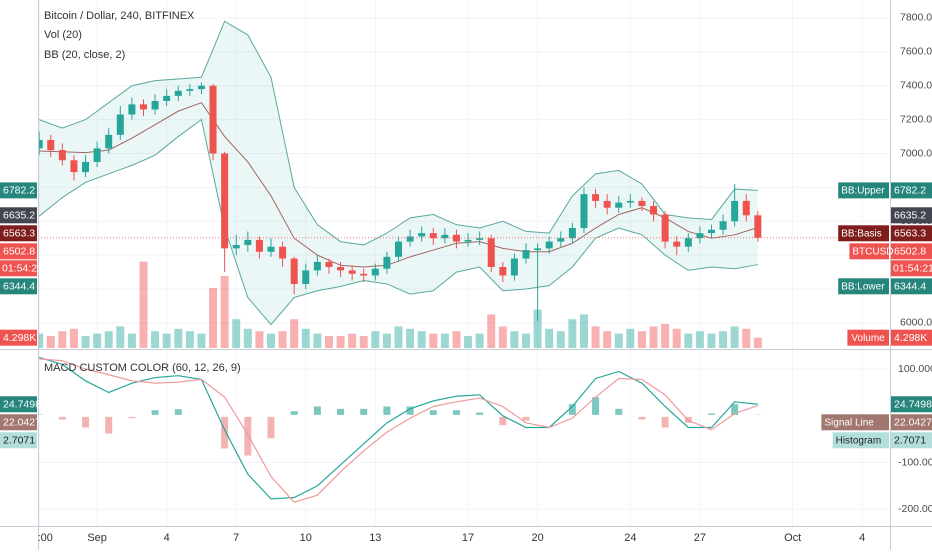 Image resolution: width=932 pixels, height=555 pixels. Describe the element at coordinates (913, 423) in the screenshot. I see `price-tag-label: 22.0427` at that location.